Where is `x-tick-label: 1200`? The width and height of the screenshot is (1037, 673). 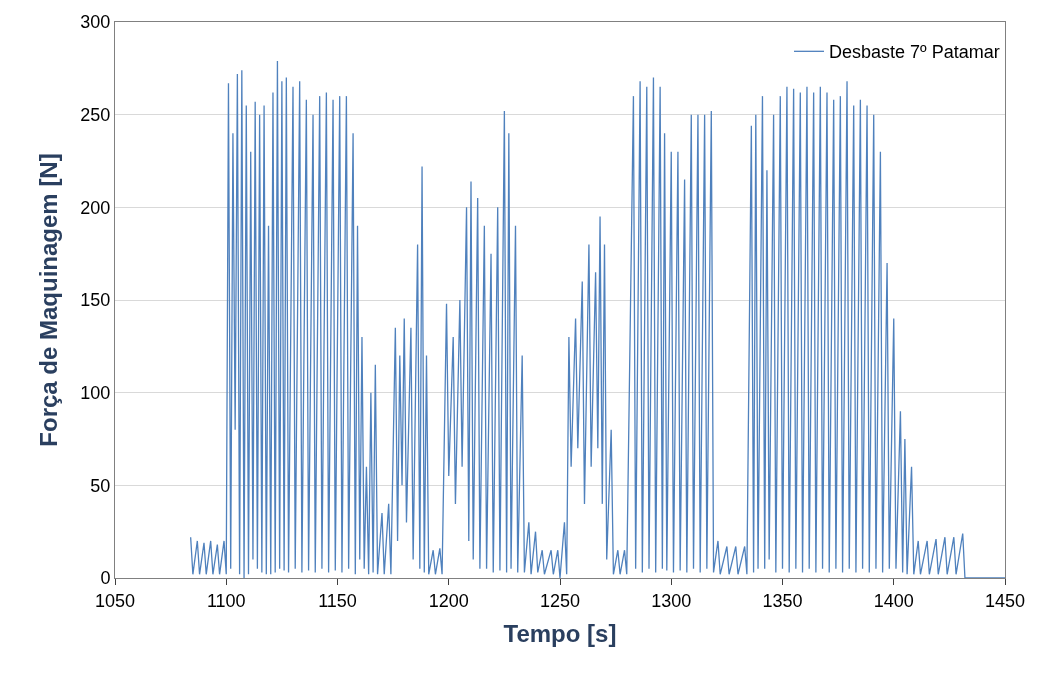 x-tick-label: 1200 is located at coordinates (448, 600).